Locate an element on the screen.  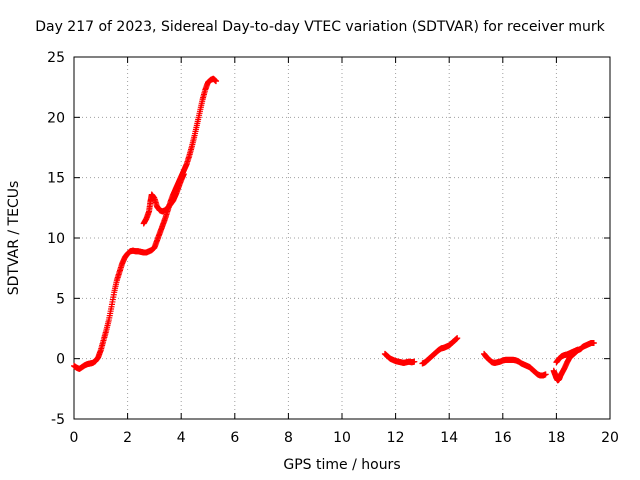
x-tick-label: 16 is located at coordinates (503, 438).